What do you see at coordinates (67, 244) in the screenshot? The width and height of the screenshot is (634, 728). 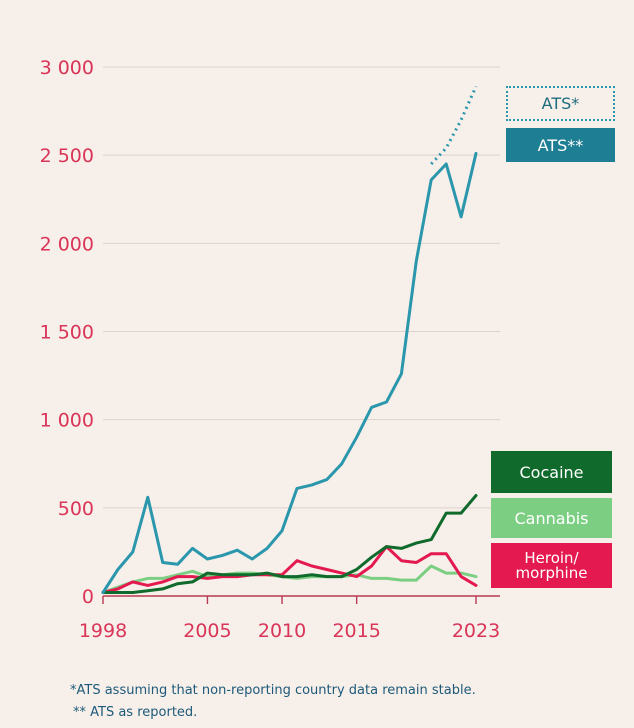 I see `y-tick-label: 2 000` at bounding box center [67, 244].